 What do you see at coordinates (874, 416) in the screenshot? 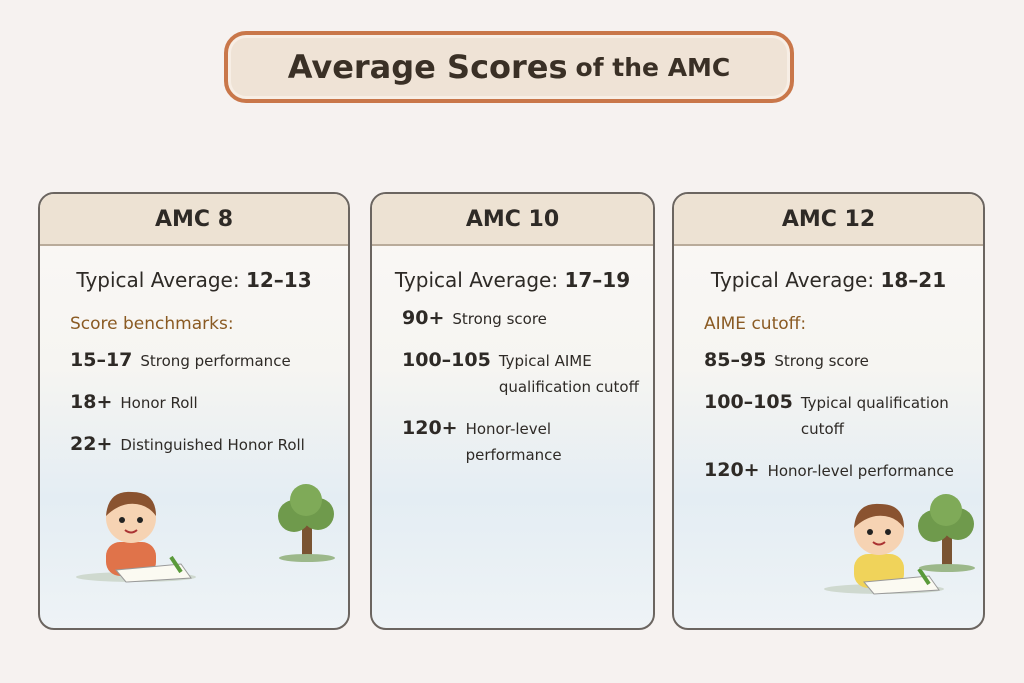
I see `benchmark-text: Typical qualification cutoff` at bounding box center [874, 416].